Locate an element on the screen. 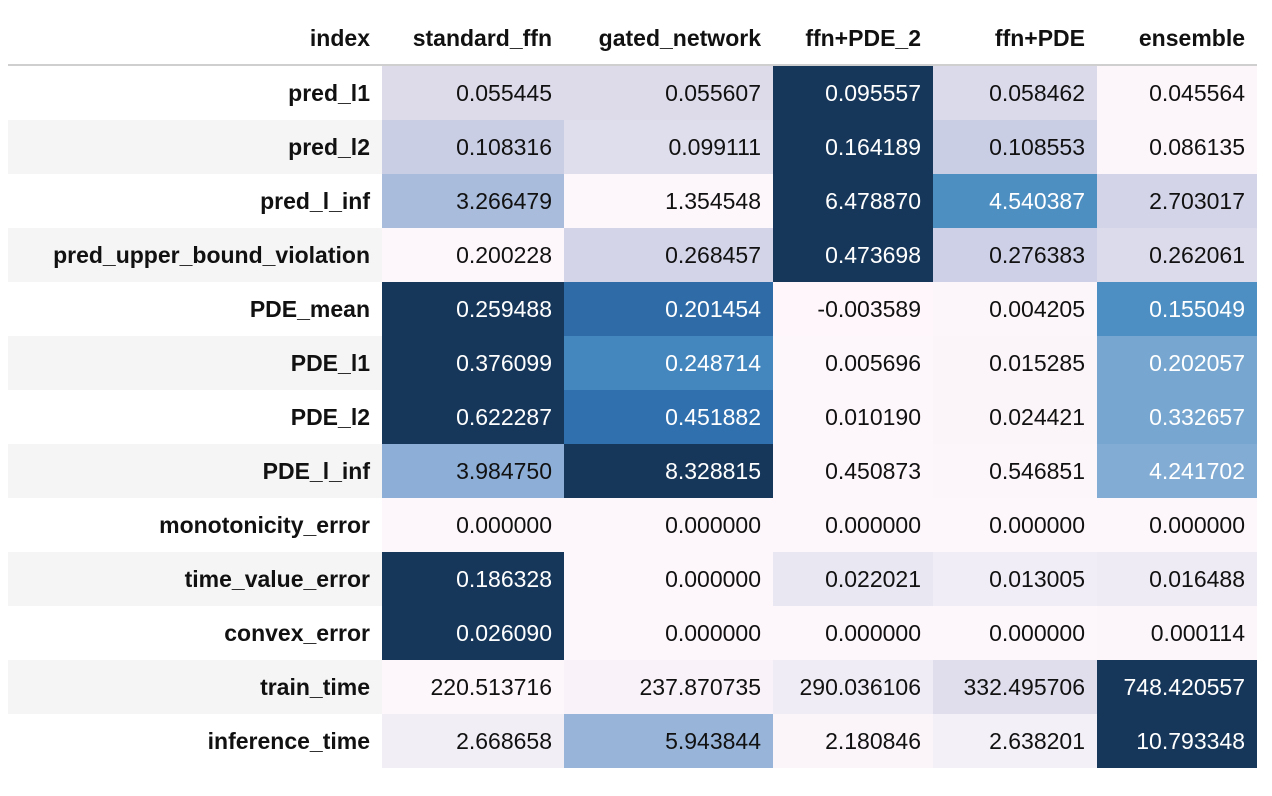  heatmap-cell: 0.259488 is located at coordinates (473, 309).